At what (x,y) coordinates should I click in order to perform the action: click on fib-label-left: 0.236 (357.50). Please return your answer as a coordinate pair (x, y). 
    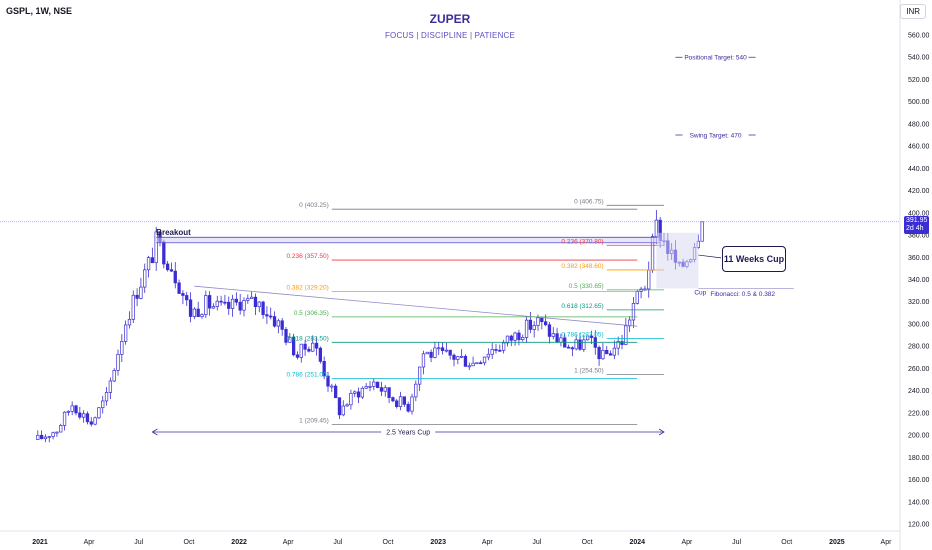
    Looking at the image, I should click on (308, 256).